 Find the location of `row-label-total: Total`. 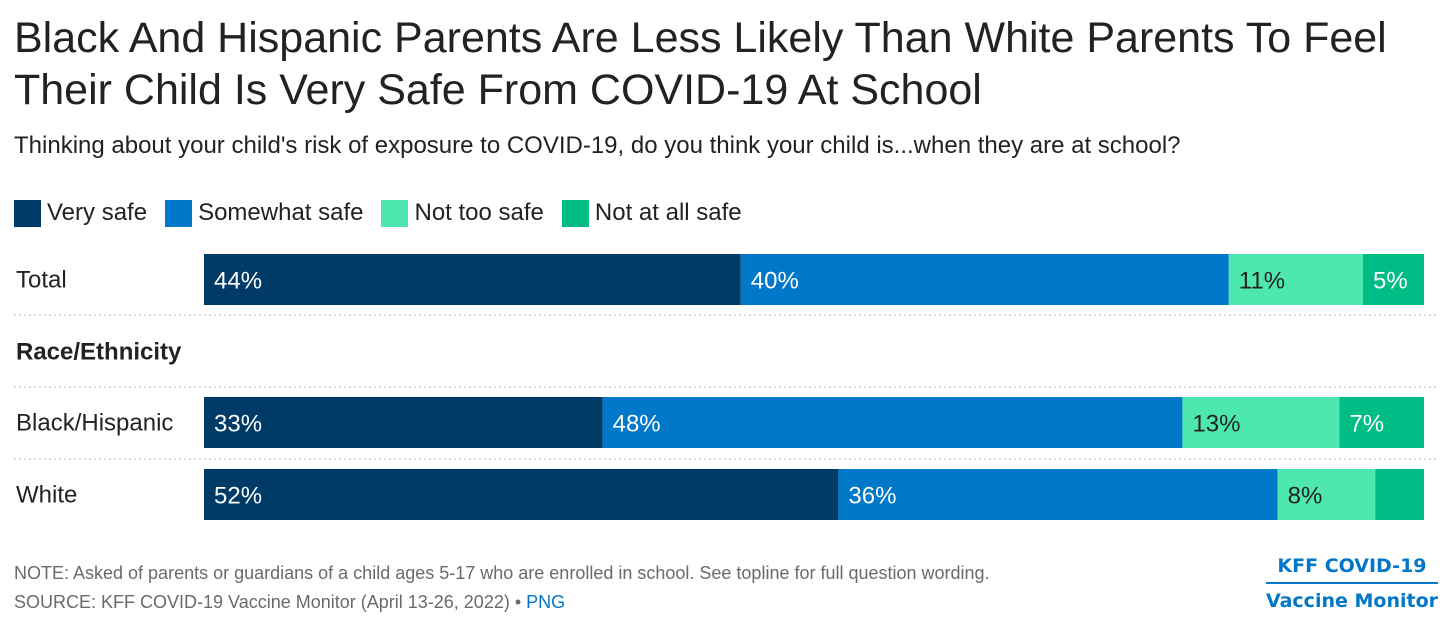

row-label-total: Total is located at coordinates (41, 280).